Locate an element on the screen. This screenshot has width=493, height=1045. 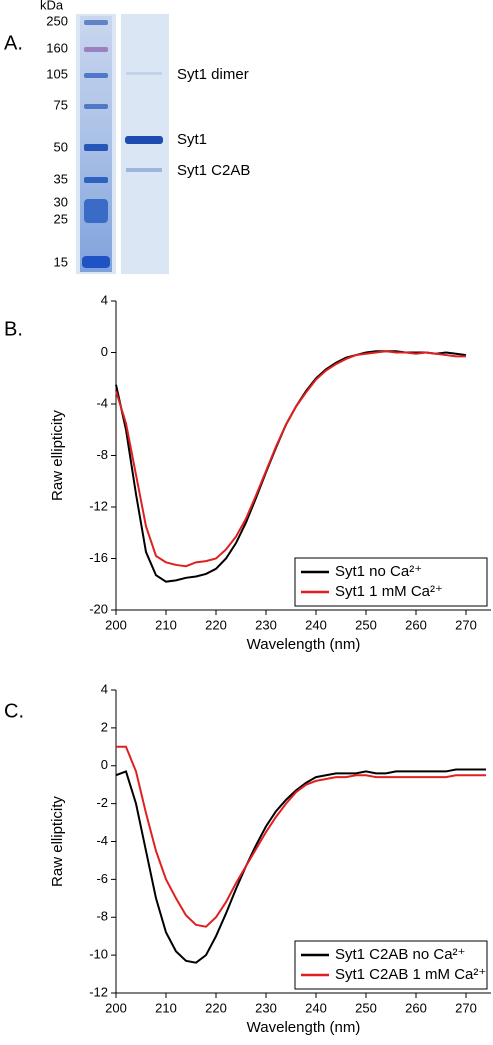
y-tick-label: 2 is located at coordinates (104, 726).